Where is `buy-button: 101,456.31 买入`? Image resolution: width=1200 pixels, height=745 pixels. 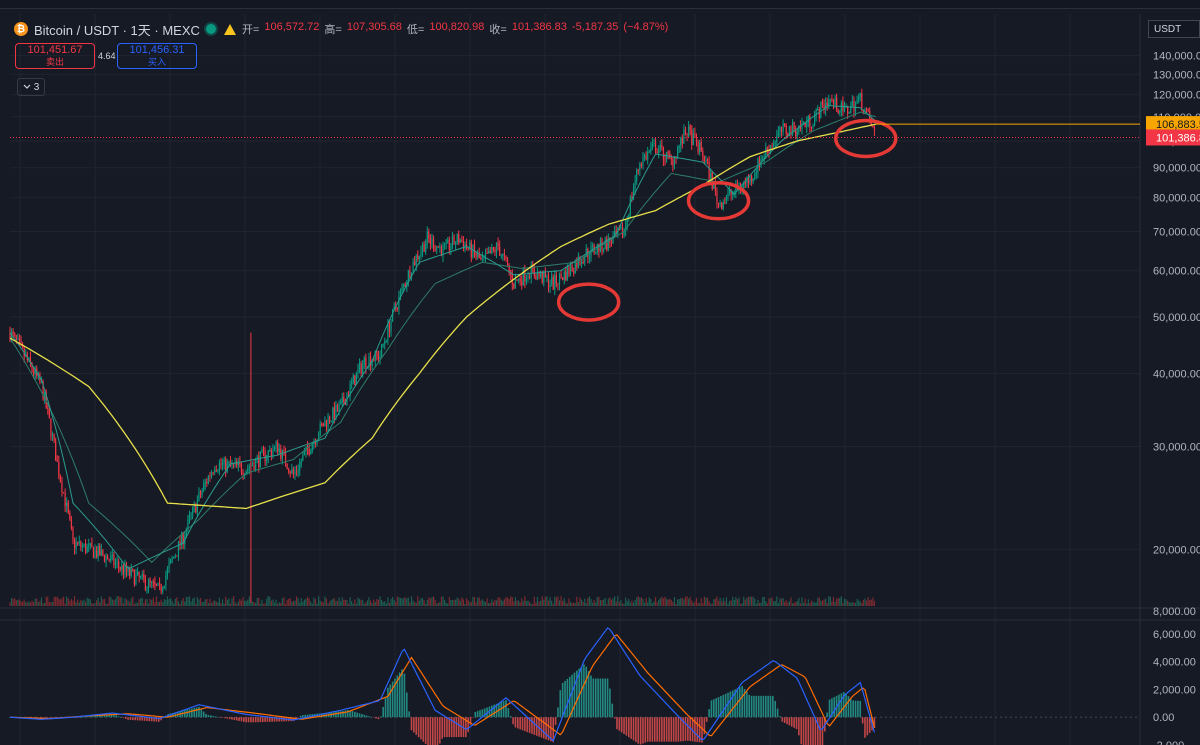
buy-button: 101,456.31 买入 is located at coordinates (157, 56).